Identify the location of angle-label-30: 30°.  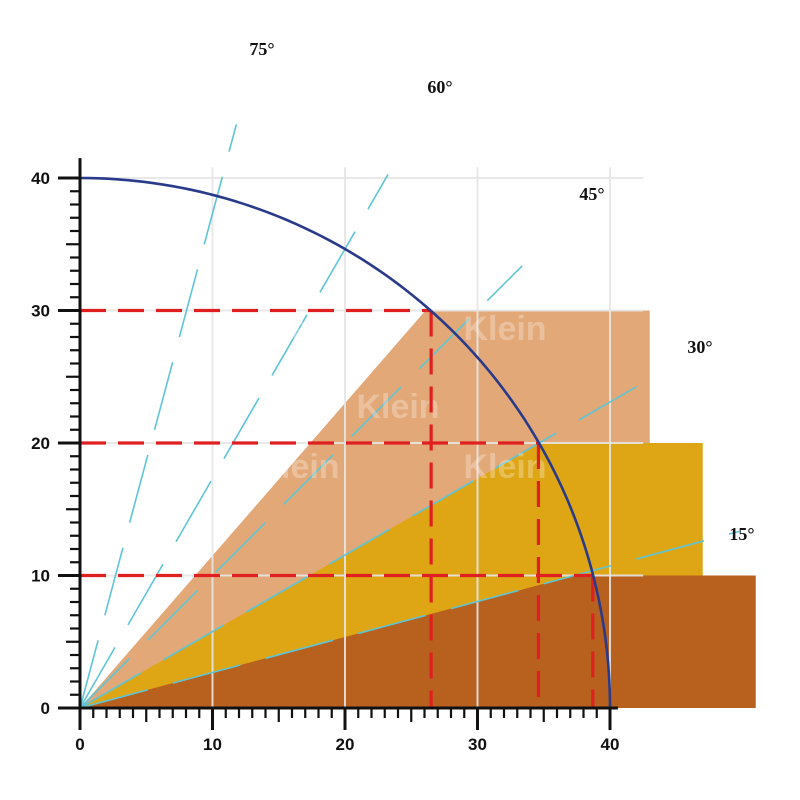
(699, 347).